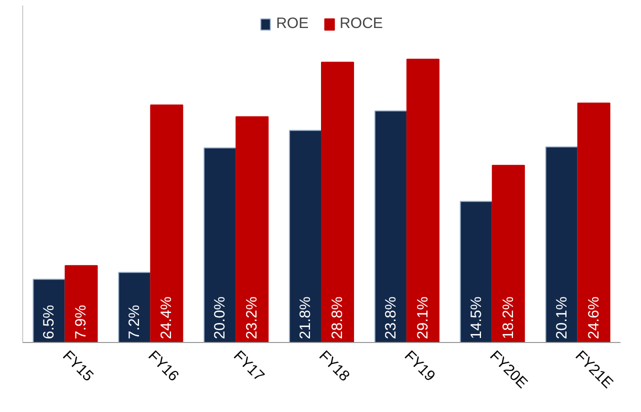 This screenshot has height=412, width=641. What do you see at coordinates (593, 318) in the screenshot?
I see `data-label: 24.6%` at bounding box center [593, 318].